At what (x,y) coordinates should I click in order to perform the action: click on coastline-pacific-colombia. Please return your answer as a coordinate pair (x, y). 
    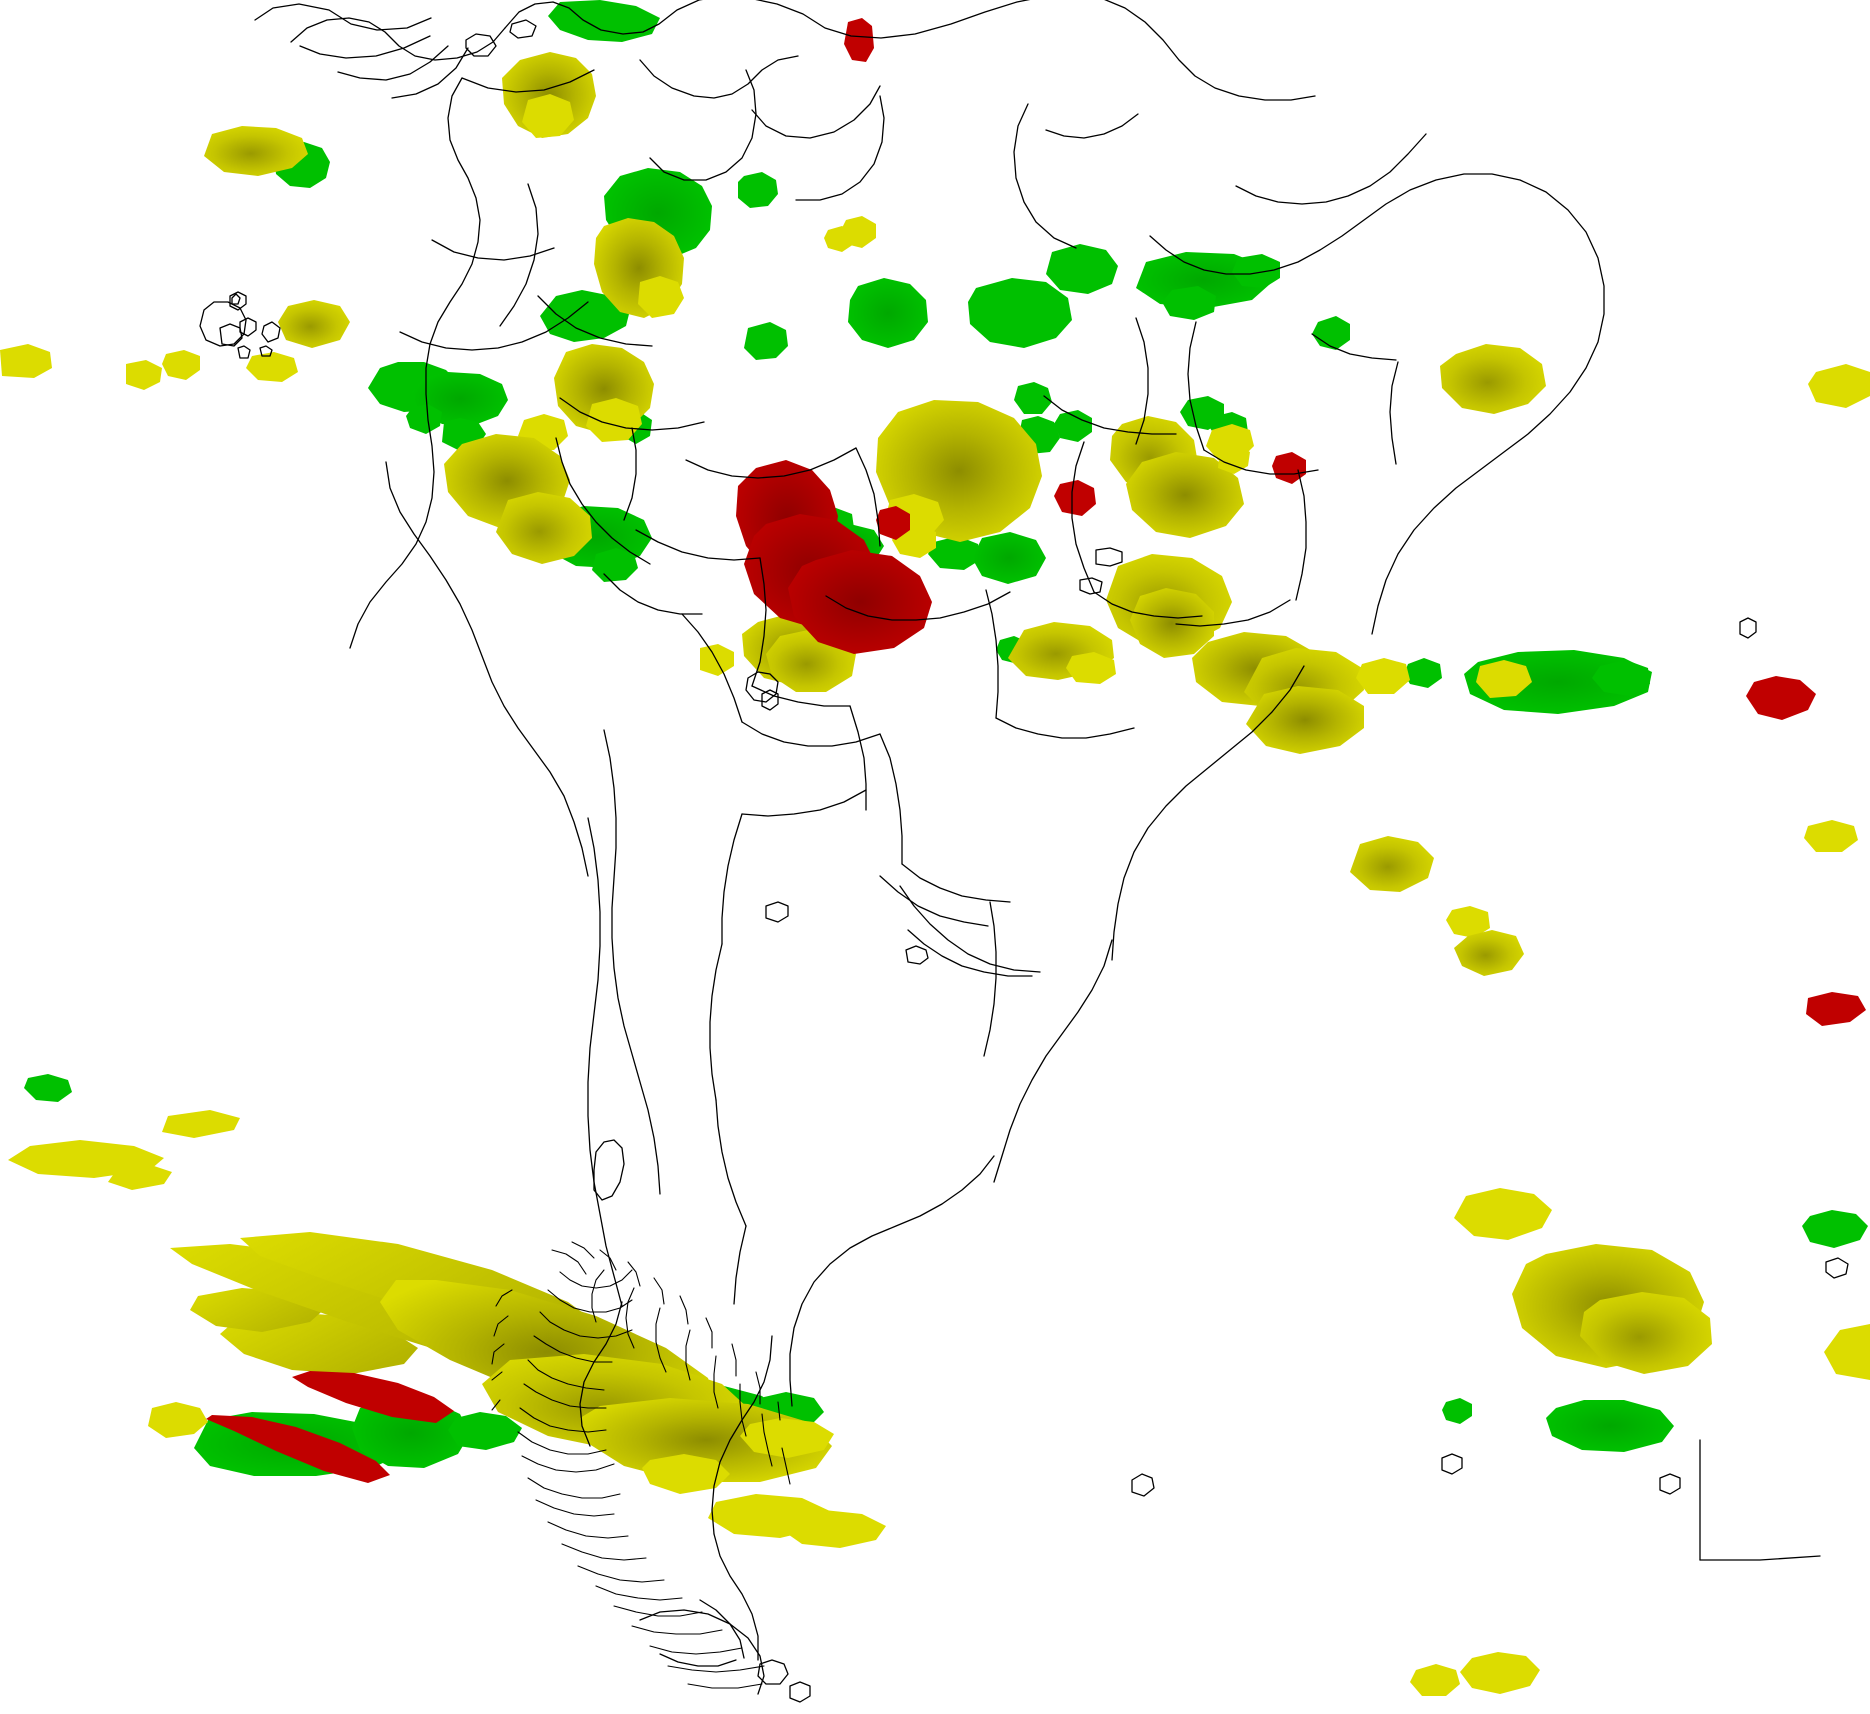
    Looking at the image, I should click on (398, 39).